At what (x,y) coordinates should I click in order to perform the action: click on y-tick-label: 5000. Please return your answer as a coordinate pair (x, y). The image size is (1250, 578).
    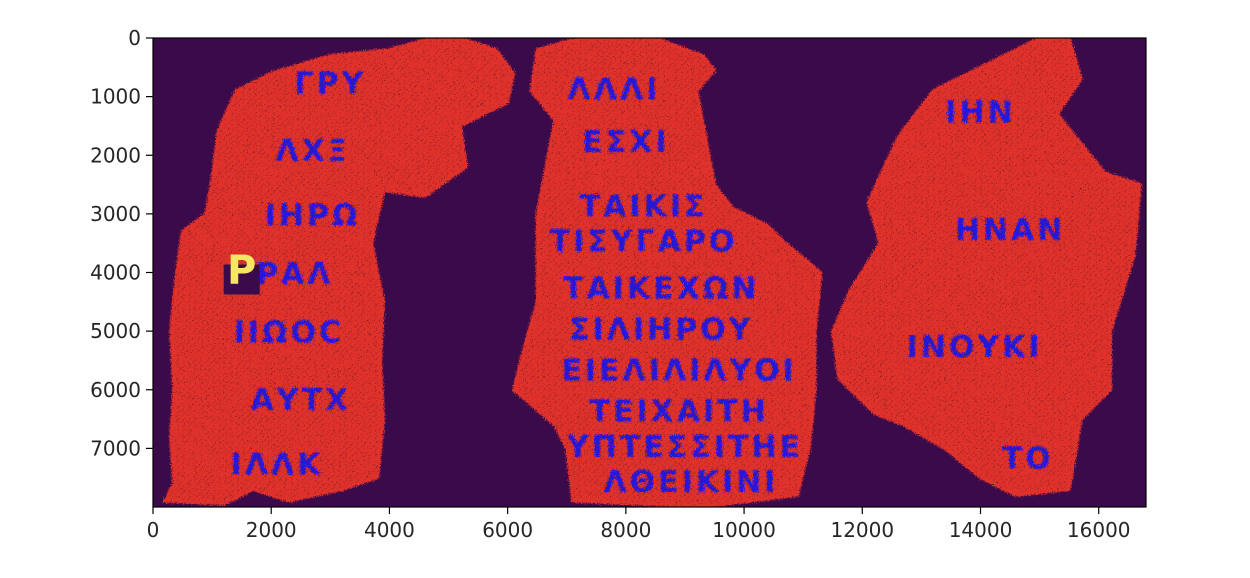
    Looking at the image, I should click on (115, 331).